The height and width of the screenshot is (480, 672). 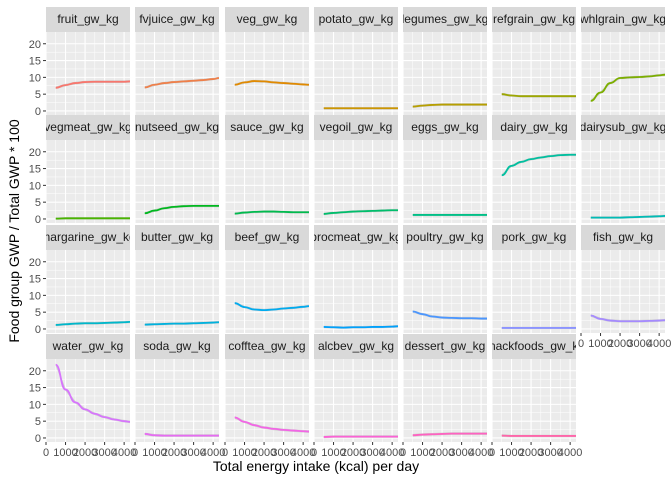 I want to click on facet-fvjuice_gw_kg: fvjuice_gw_kg, so click(x=177, y=61).